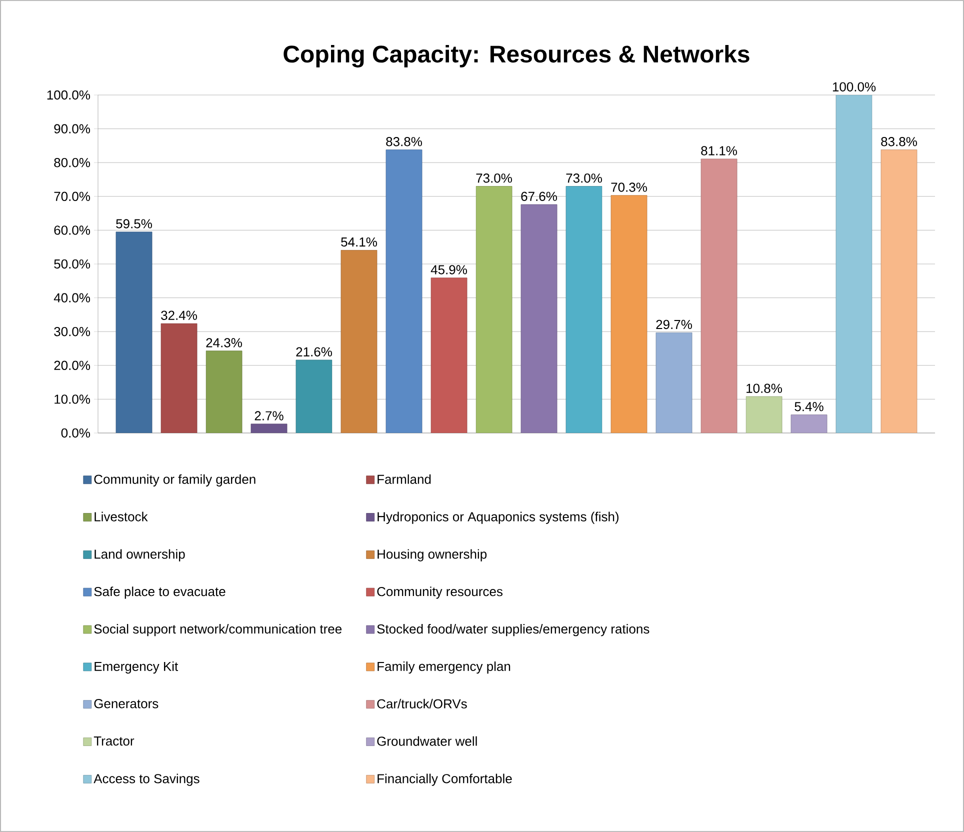 Image resolution: width=964 pixels, height=832 pixels. What do you see at coordinates (136, 667) in the screenshot?
I see `legend-label: Emergency Kit` at bounding box center [136, 667].